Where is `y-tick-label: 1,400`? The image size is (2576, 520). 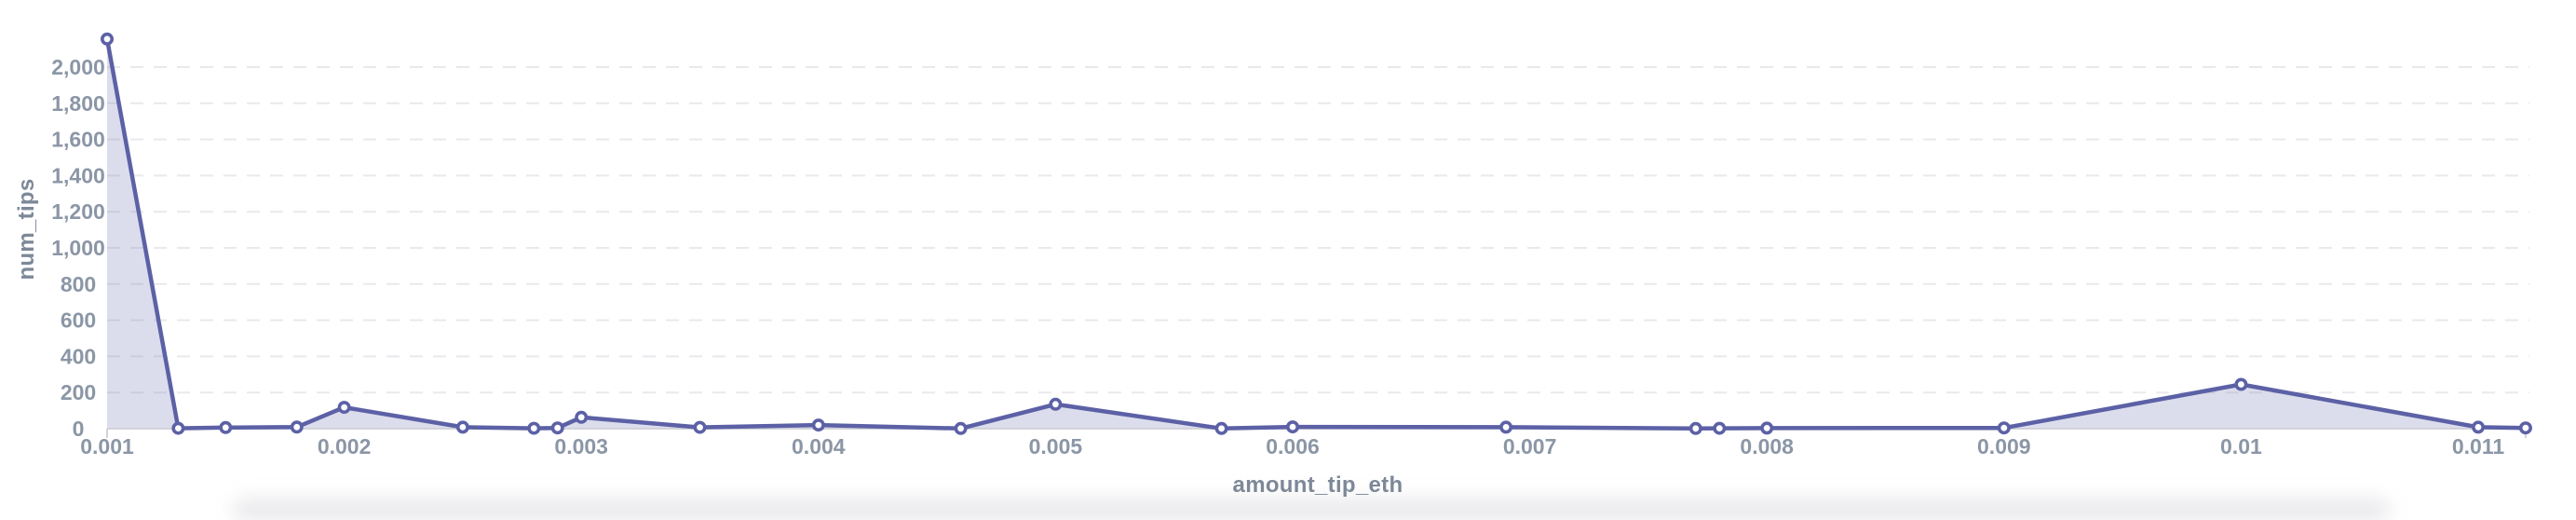 y-tick-label: 1,400 is located at coordinates (78, 175).